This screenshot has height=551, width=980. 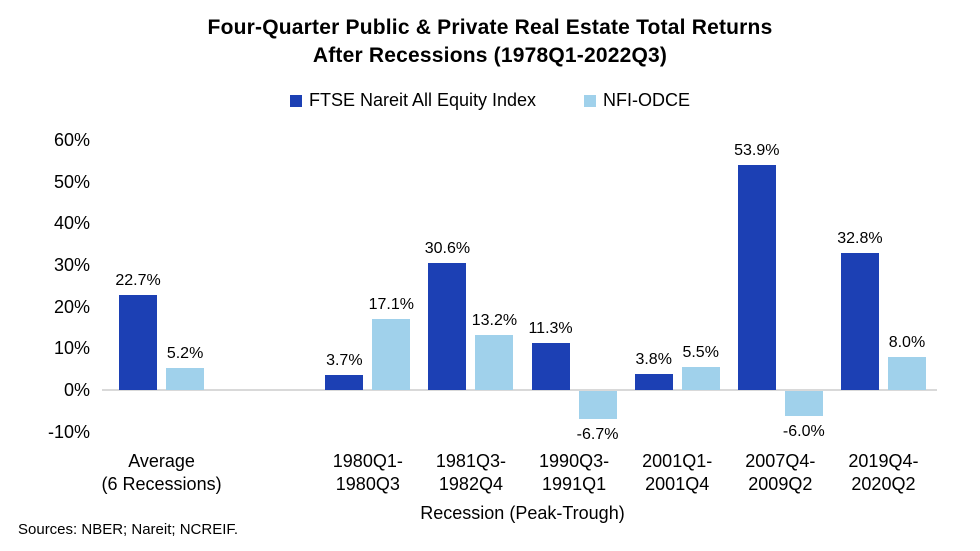 I want to click on legend-item: FTSE Nareit All Equity Index, so click(x=413, y=100).